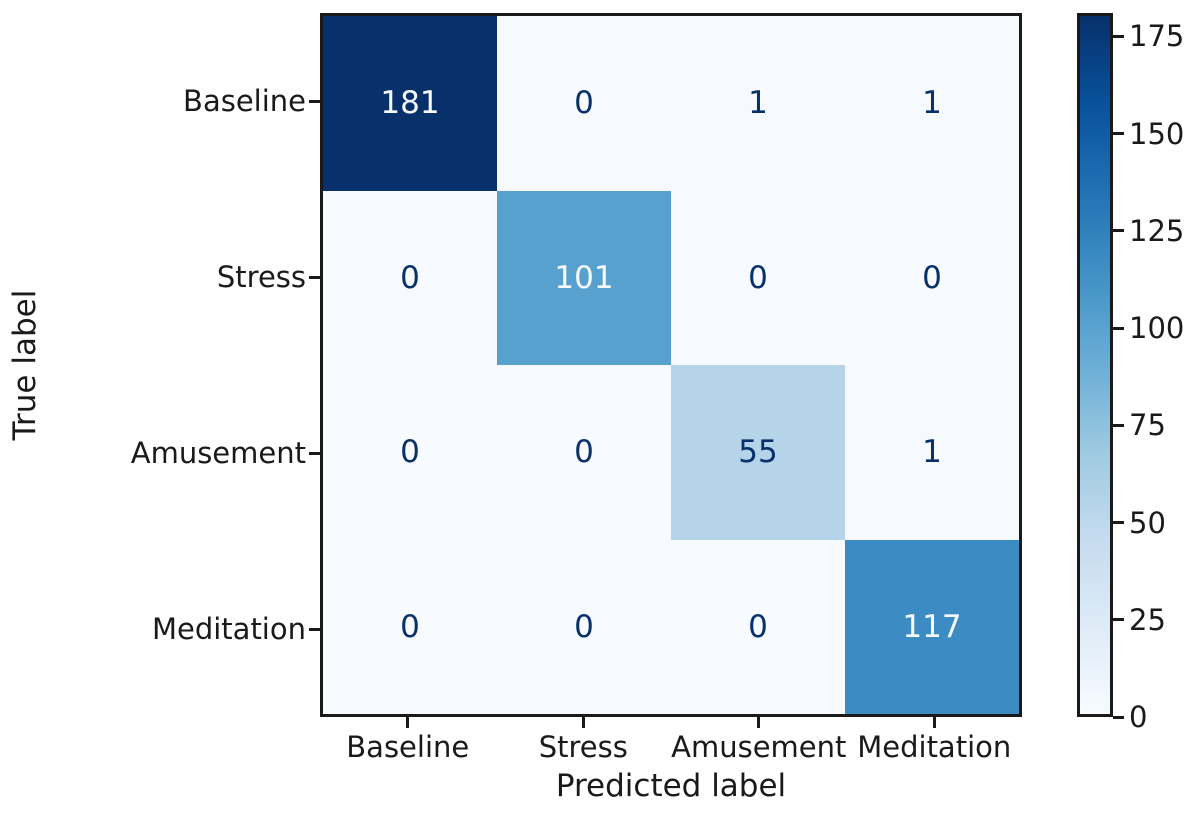 This screenshot has height=824, width=1200. I want to click on matrix-cell-Baseline-Amusement: 1, so click(758, 103).